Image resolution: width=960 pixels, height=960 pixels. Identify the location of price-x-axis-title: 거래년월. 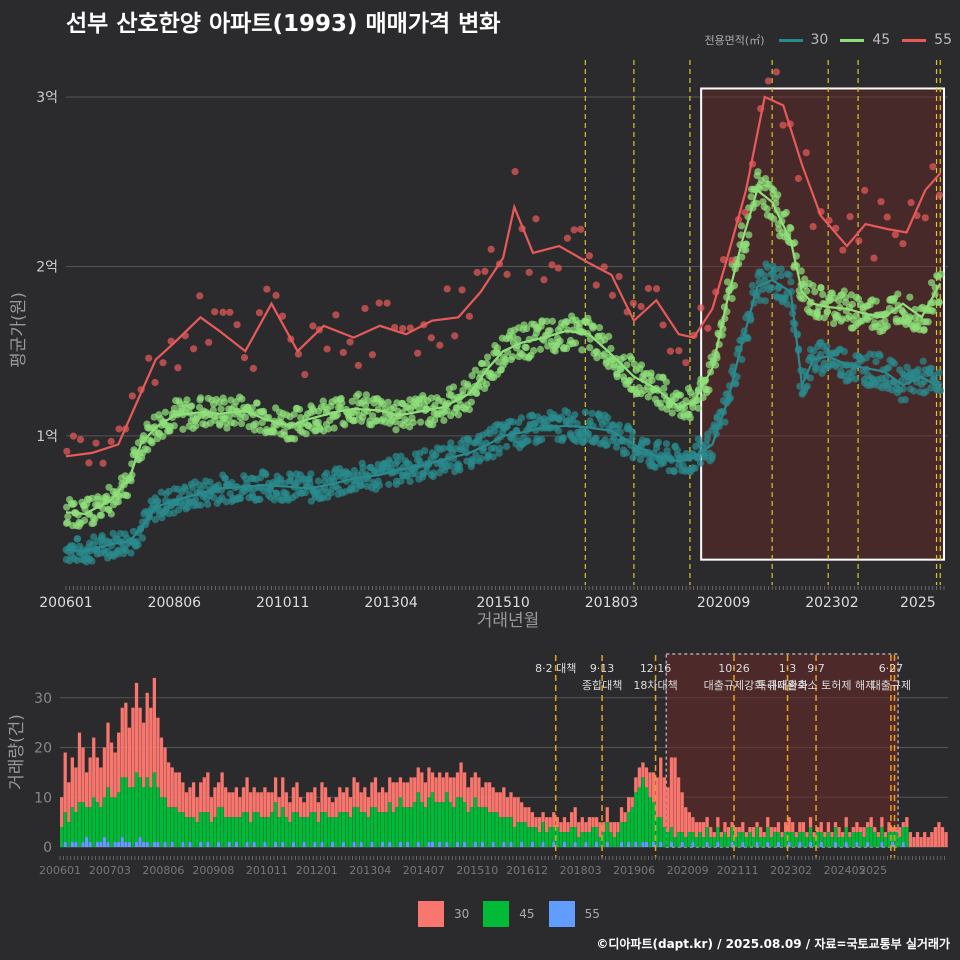
(508, 621).